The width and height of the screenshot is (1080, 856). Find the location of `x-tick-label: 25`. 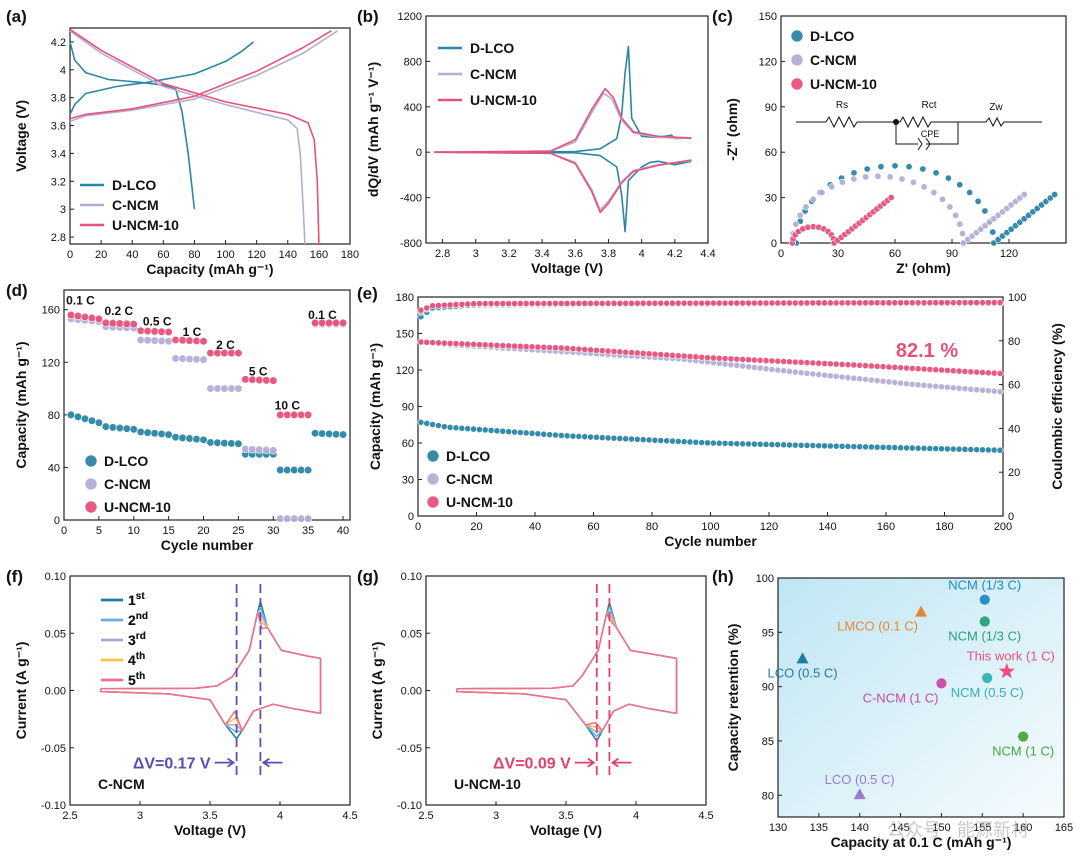

x-tick-label: 25 is located at coordinates (238, 531).